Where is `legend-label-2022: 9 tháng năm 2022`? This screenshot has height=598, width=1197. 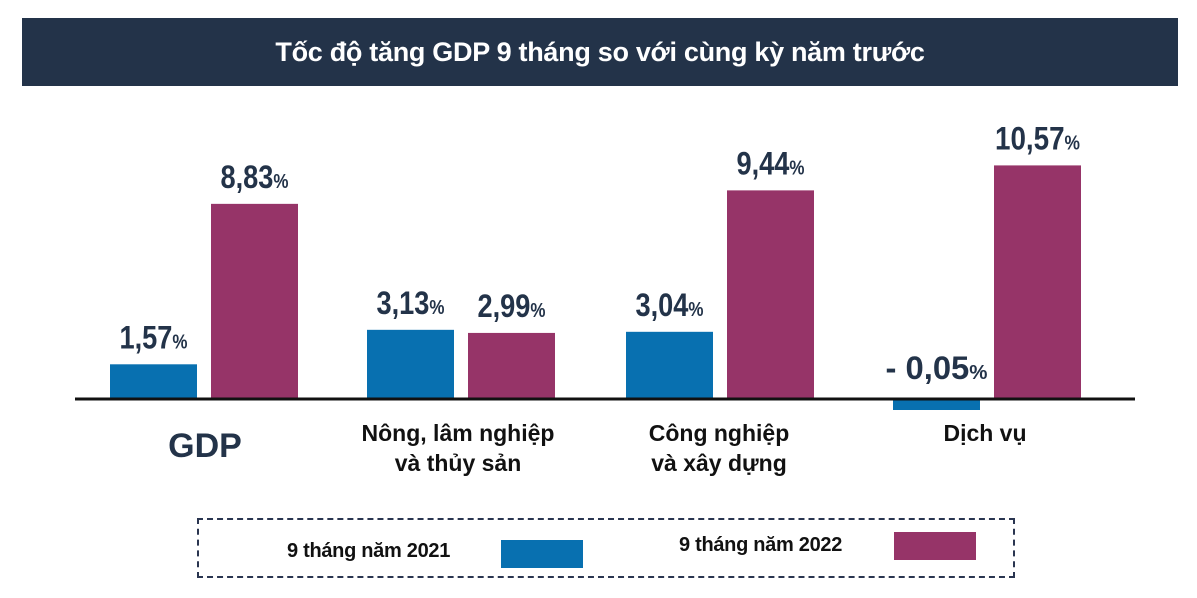 legend-label-2022: 9 tháng năm 2022 is located at coordinates (761, 545).